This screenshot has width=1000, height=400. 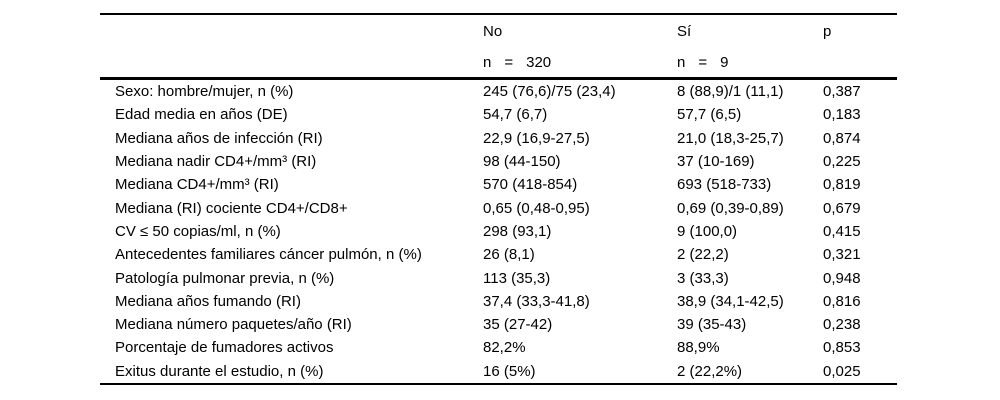 What do you see at coordinates (580, 62) in the screenshot?
I see `group-no-count: n = 320` at bounding box center [580, 62].